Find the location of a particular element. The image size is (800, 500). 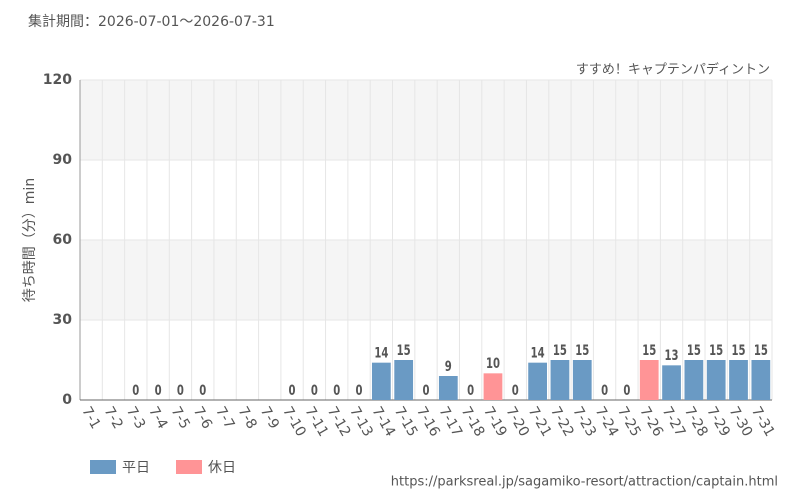

legend-label: 平日 is located at coordinates (136, 468).